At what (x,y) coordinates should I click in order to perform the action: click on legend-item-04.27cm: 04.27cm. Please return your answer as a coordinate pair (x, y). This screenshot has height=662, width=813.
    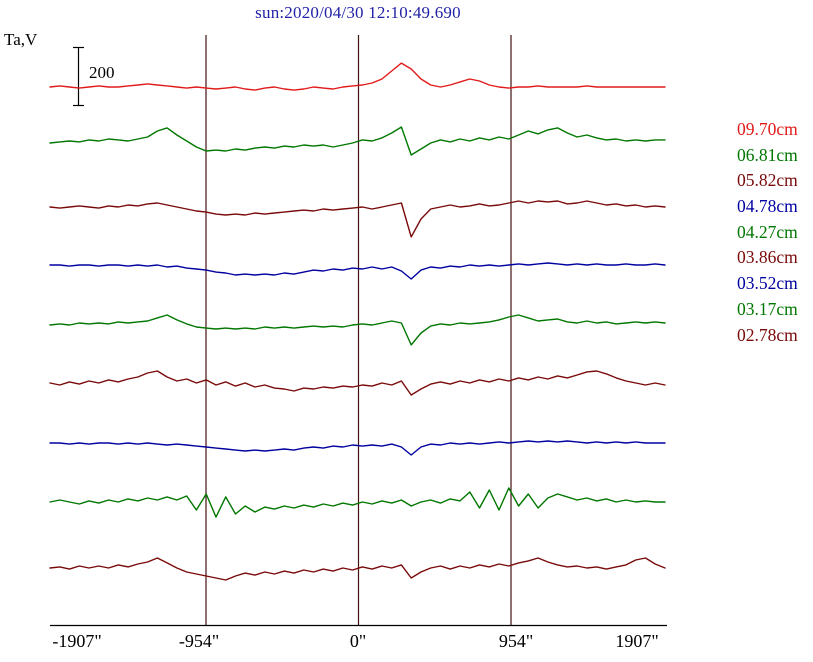
    Looking at the image, I should click on (767, 231).